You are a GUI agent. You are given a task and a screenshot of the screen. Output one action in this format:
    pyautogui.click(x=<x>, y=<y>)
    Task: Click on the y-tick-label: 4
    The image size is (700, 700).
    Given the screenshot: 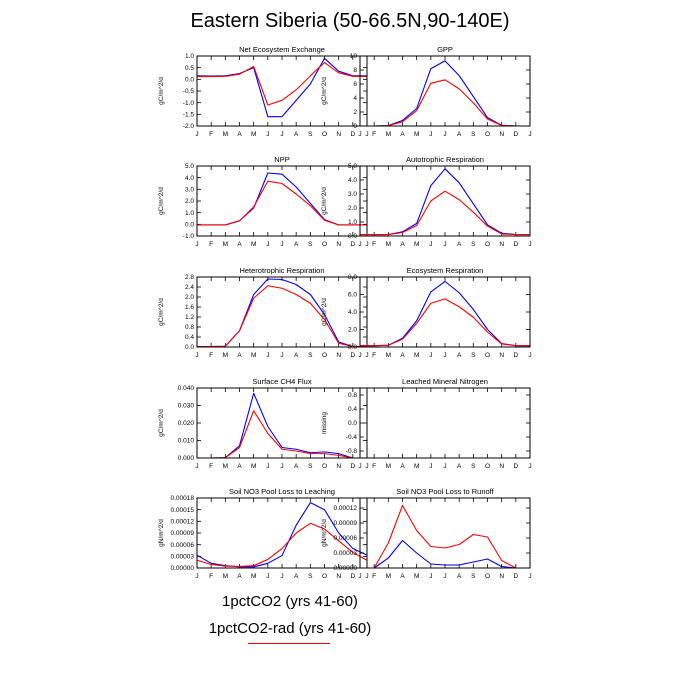 What is the action you would take?
    pyautogui.click(x=355, y=98)
    